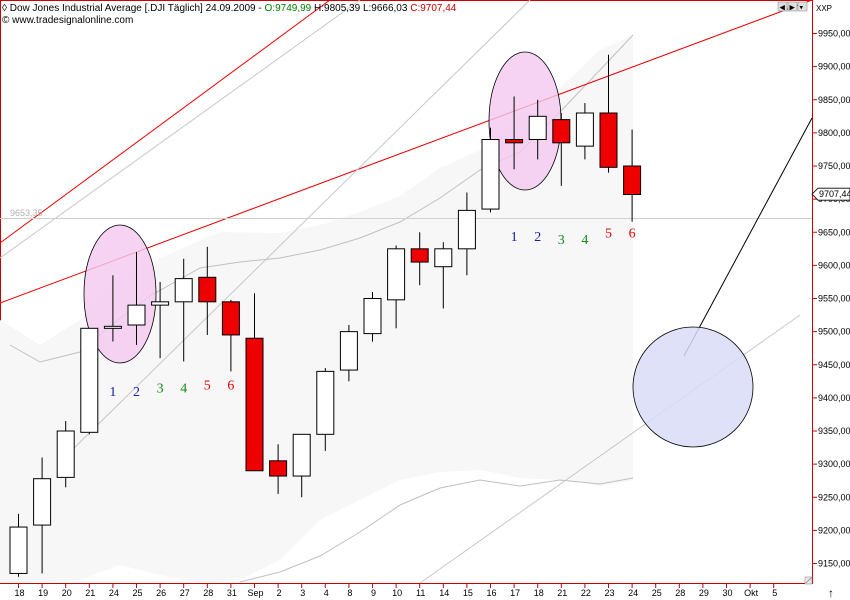 This screenshot has height=600, width=850. What do you see at coordinates (373, 593) in the screenshot?
I see `x-tick-label: 9` at bounding box center [373, 593].